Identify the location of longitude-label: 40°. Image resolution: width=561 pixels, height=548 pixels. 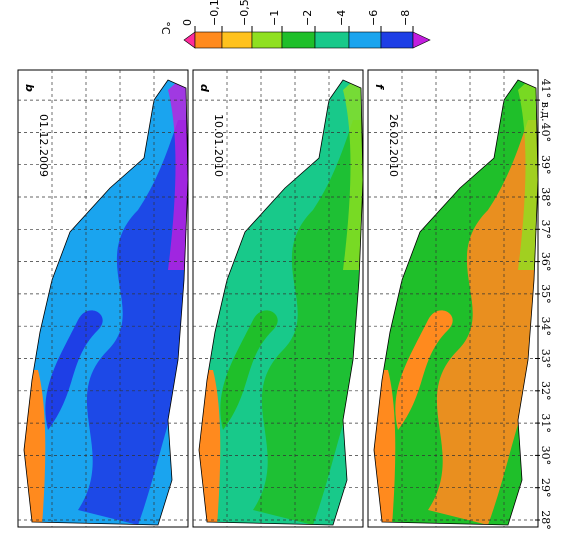
(545, 133).